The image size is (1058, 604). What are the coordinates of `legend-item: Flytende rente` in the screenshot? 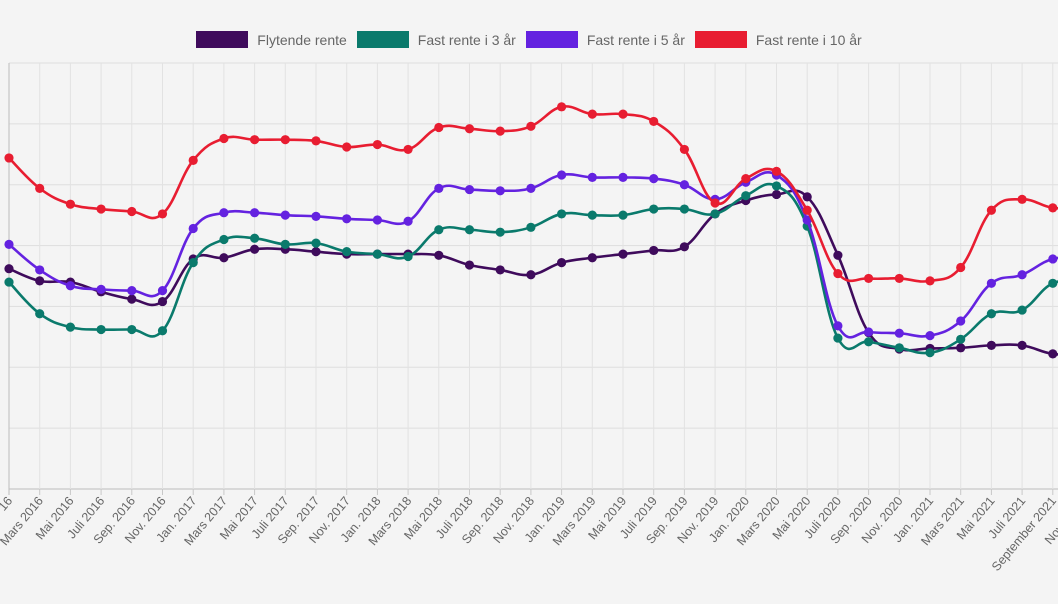 It's located at (271, 39).